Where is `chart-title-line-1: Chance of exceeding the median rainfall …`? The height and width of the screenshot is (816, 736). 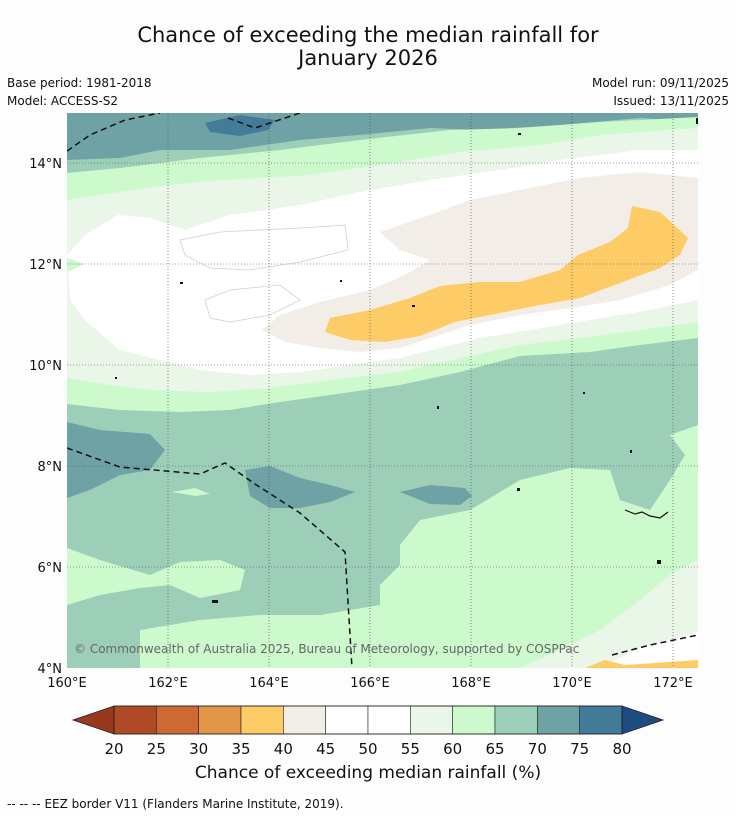 chart-title-line-1: Chance of exceeding the median rainfall … is located at coordinates (368, 35).